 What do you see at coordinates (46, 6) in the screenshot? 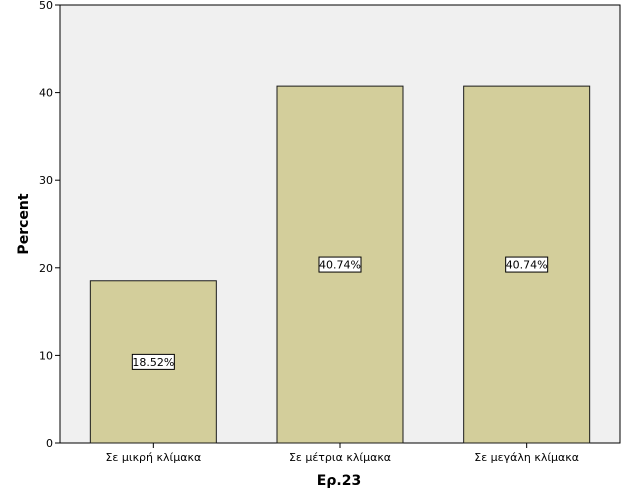
I see `y-tick-label: 50` at bounding box center [46, 6].